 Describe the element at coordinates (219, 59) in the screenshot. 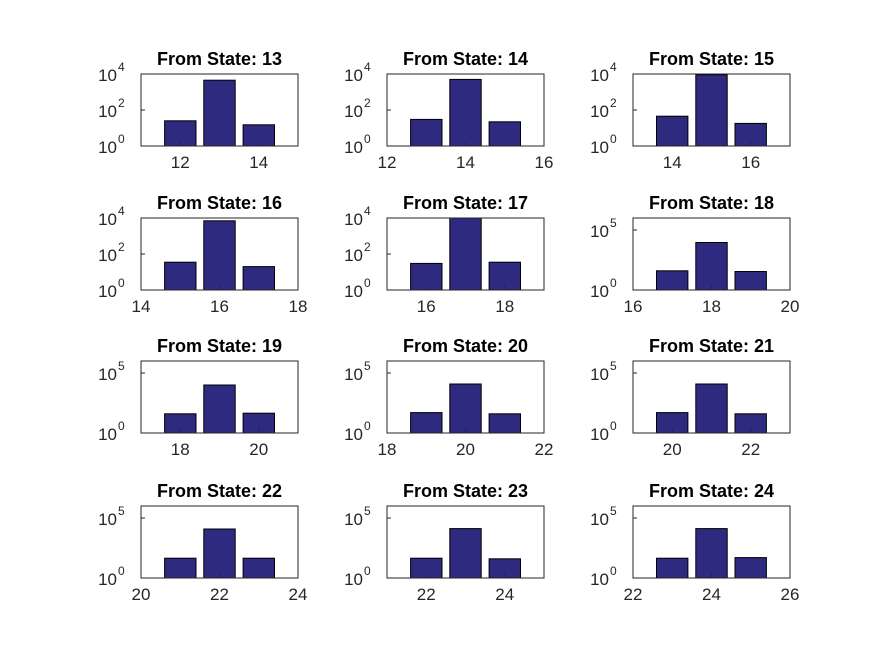

I see `subplot-title: From State: 13` at that location.